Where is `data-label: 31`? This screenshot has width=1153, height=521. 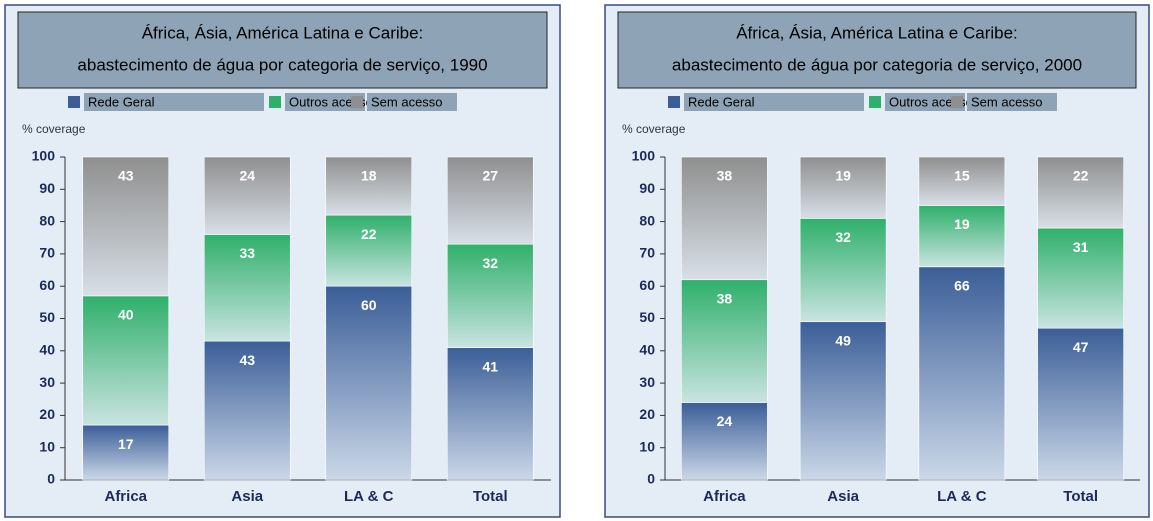 data-label: 31 is located at coordinates (1081, 247).